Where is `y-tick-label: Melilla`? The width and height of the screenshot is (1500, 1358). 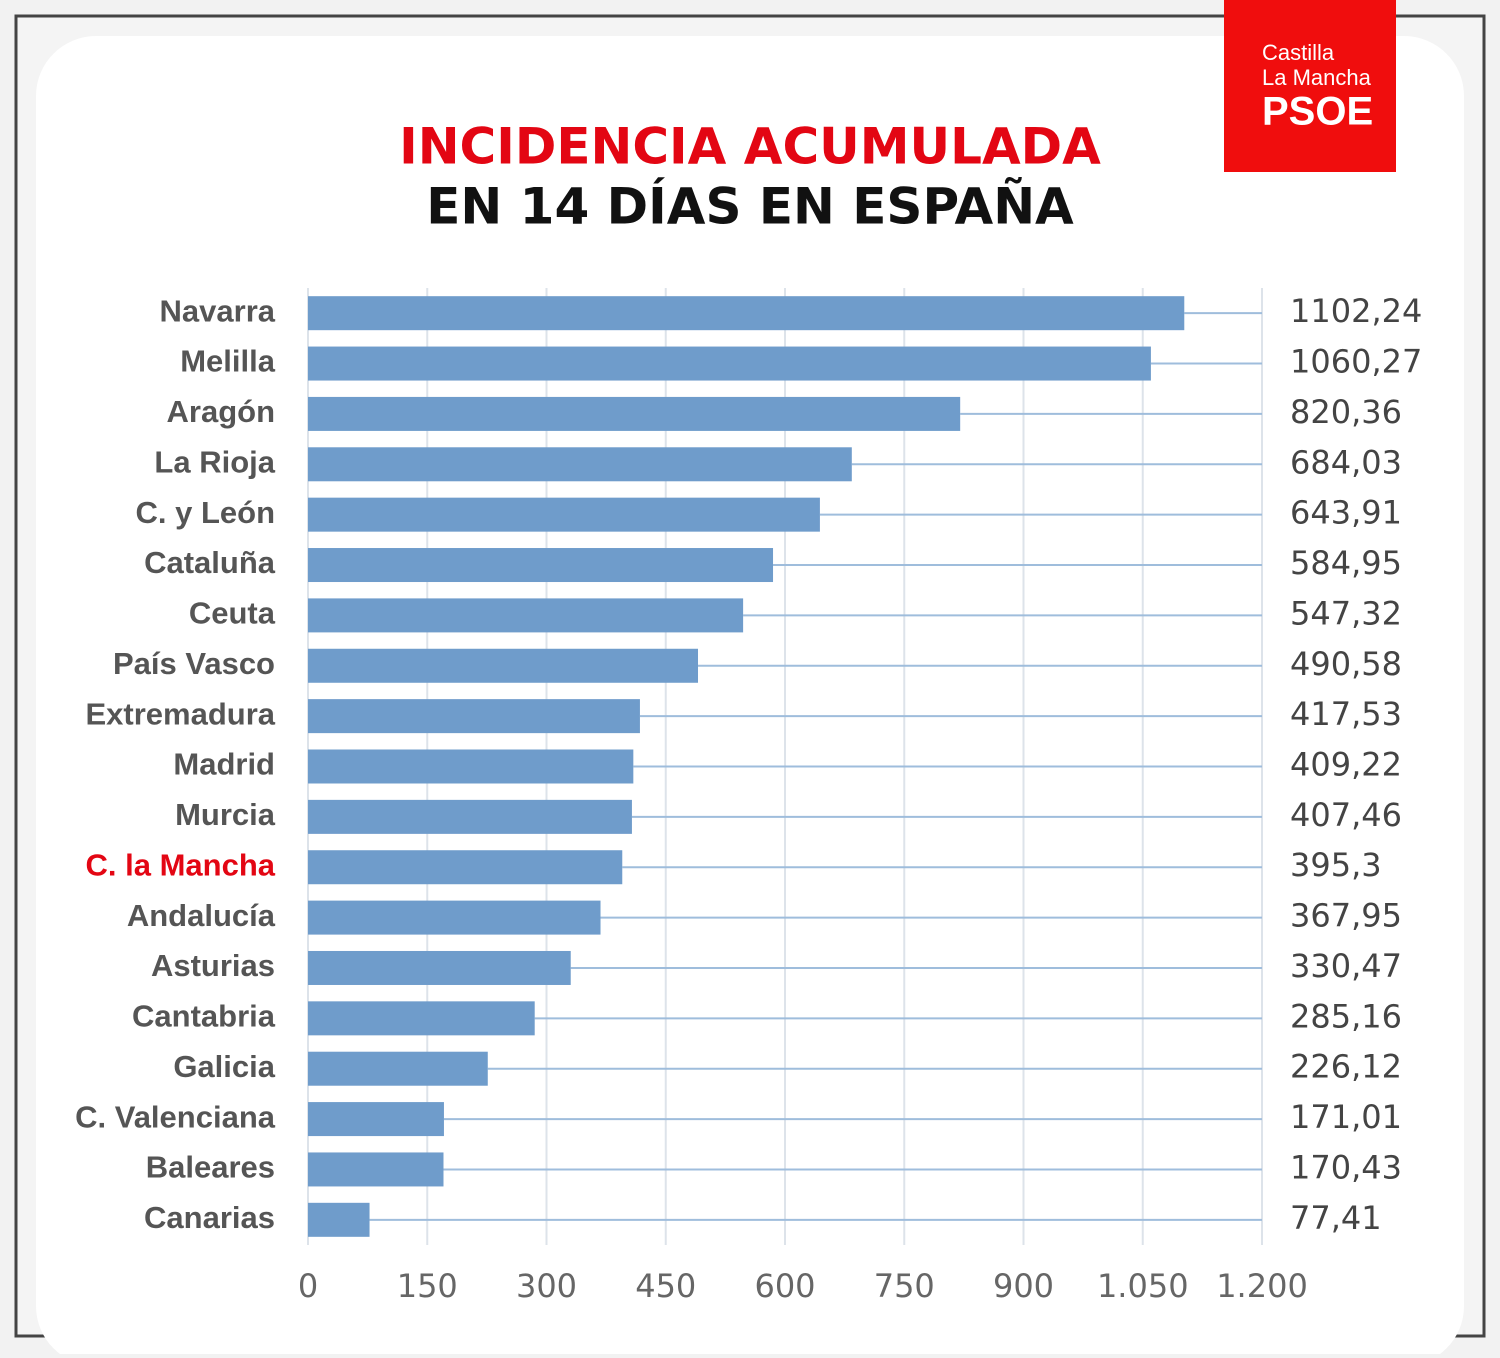
y-tick-label: Melilla is located at coordinates (228, 361).